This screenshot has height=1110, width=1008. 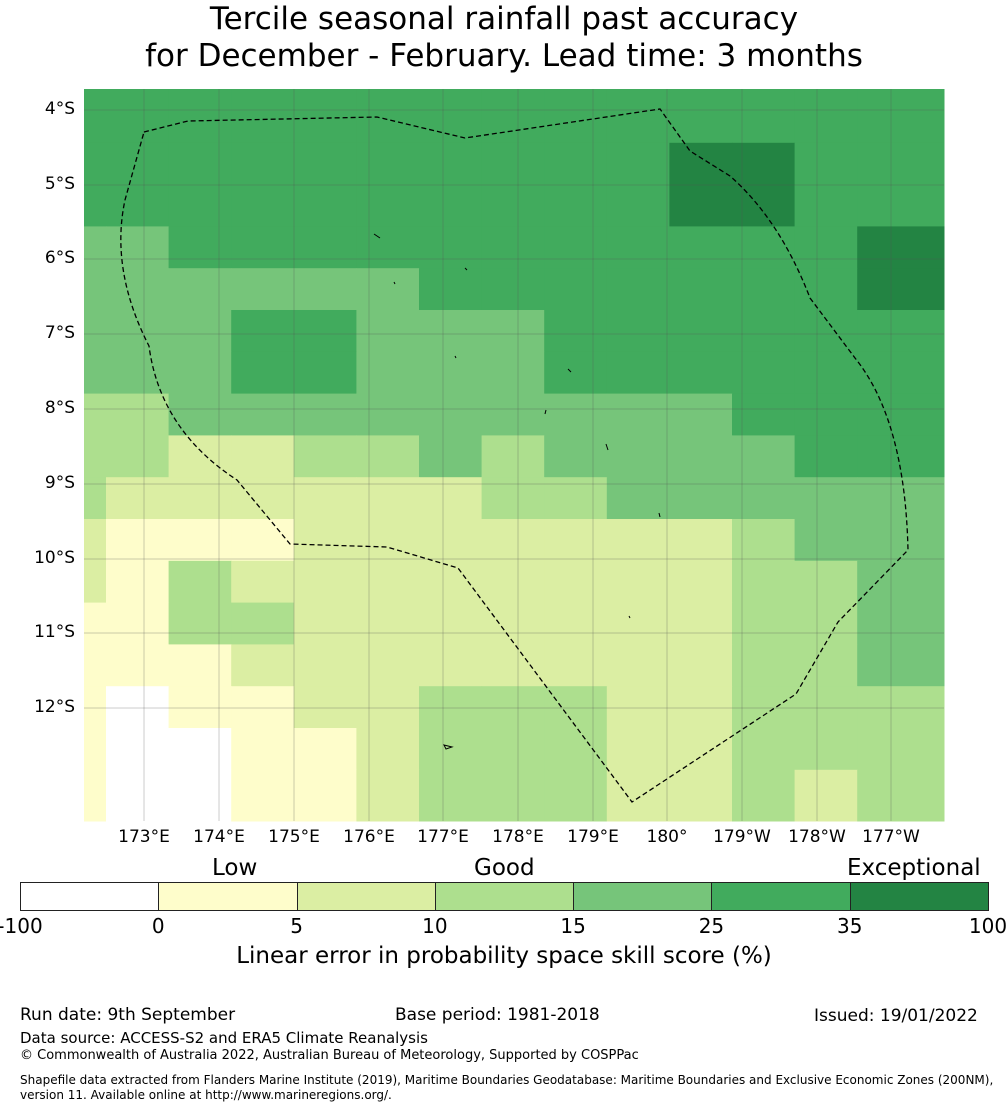 I want to click on issued-date: Issued: 19/01/2022, so click(x=896, y=1016).